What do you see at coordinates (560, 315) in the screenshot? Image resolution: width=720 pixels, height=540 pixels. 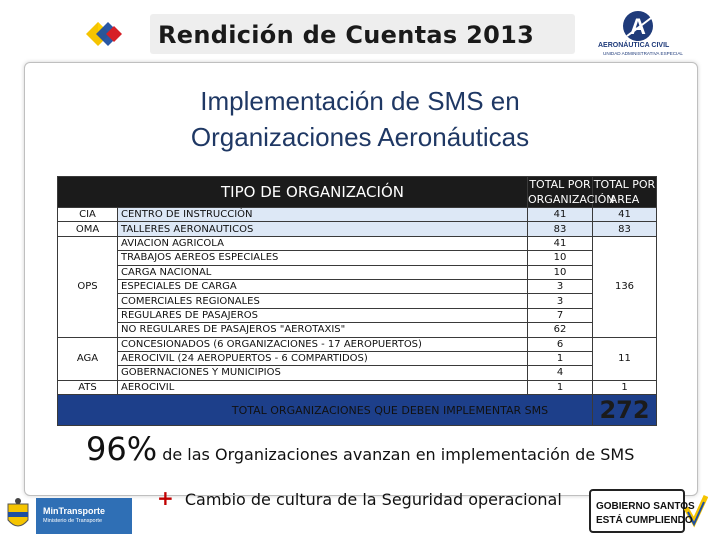 I see `organization-total: 7` at bounding box center [560, 315].